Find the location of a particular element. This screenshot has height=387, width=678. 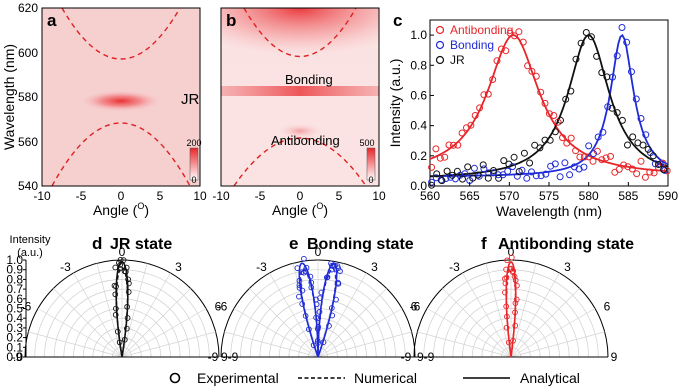

panel-d-title: JR state is located at coordinates (141, 244).